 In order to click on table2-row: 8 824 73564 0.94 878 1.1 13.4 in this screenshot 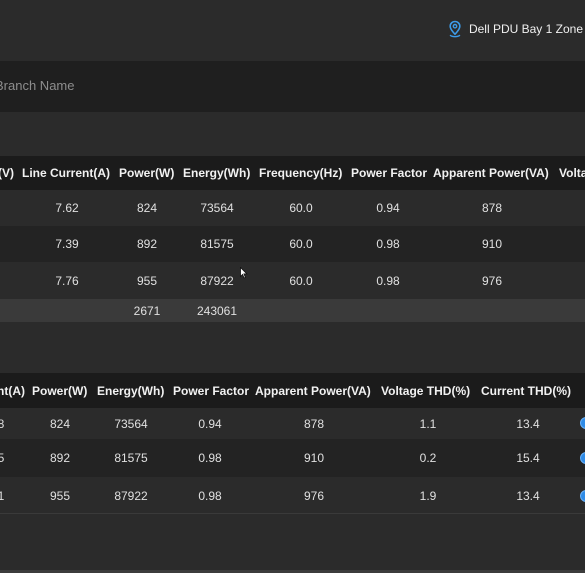, I will do `click(292, 423)`.